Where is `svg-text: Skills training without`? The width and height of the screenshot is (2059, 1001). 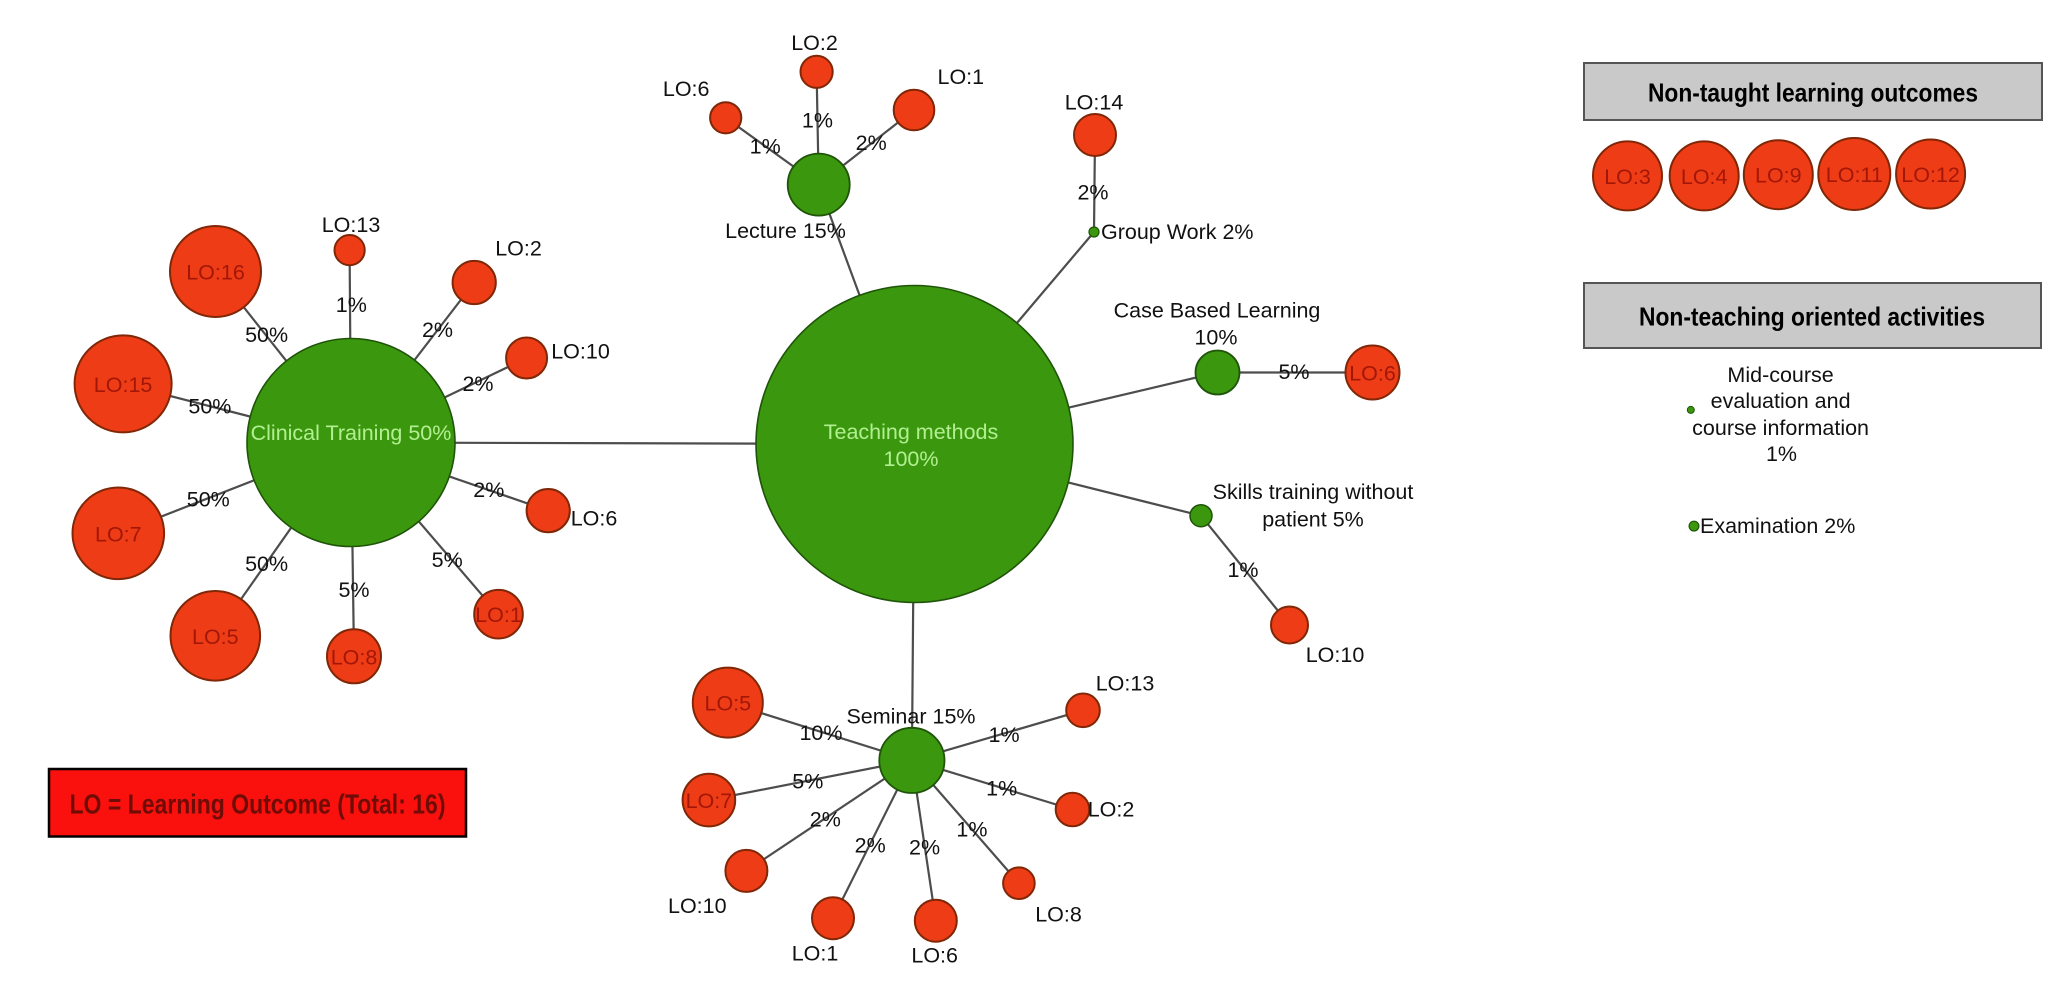 svg-text: Skills training without is located at coordinates (1313, 492).